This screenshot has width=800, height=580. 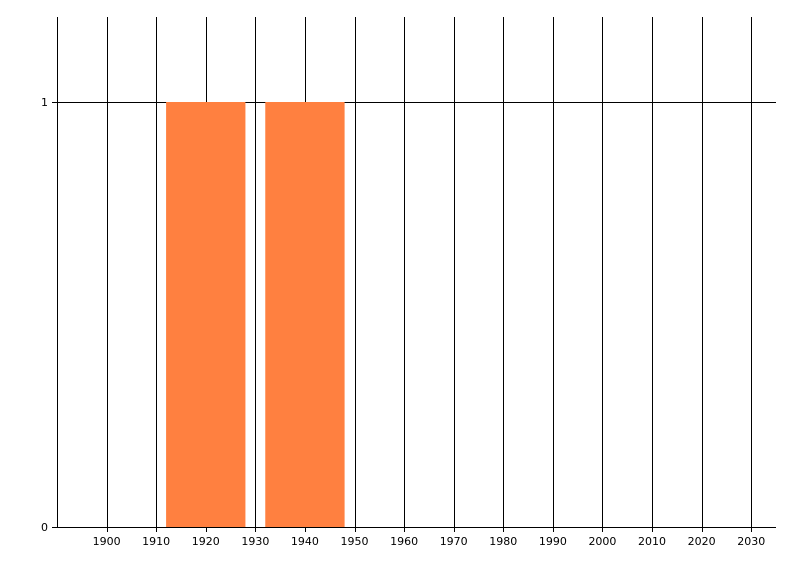 What do you see at coordinates (503, 541) in the screenshot?
I see `x-tick-label: 1980` at bounding box center [503, 541].